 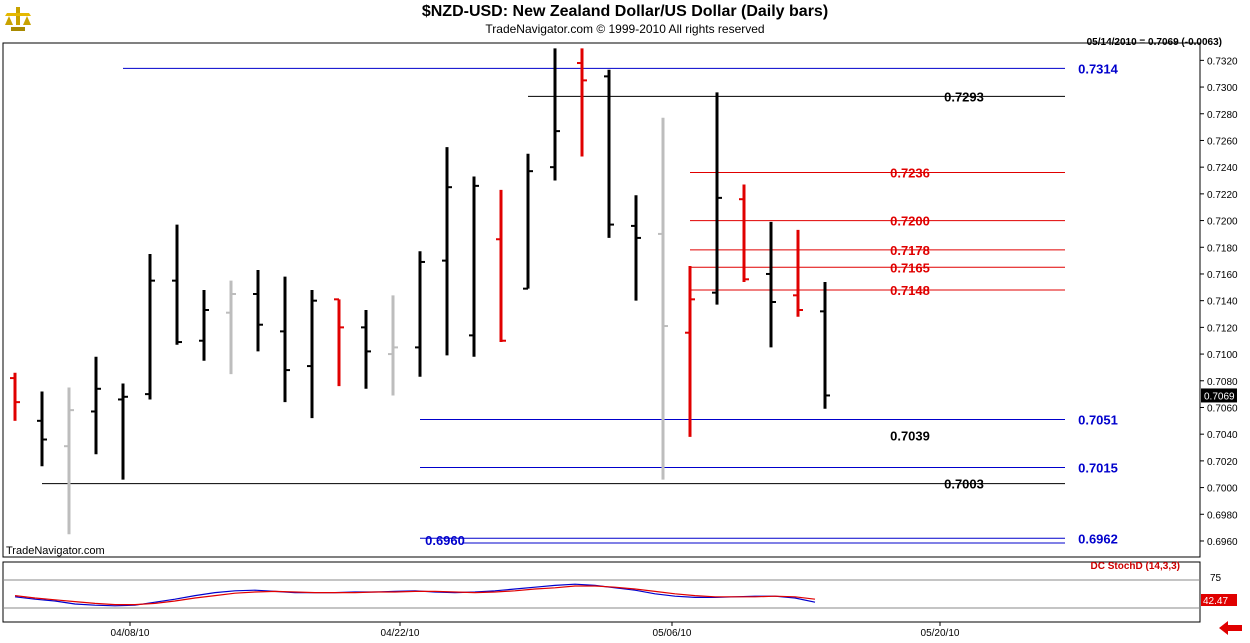 I want to click on level-label: 0.6962, so click(x=1098, y=538).